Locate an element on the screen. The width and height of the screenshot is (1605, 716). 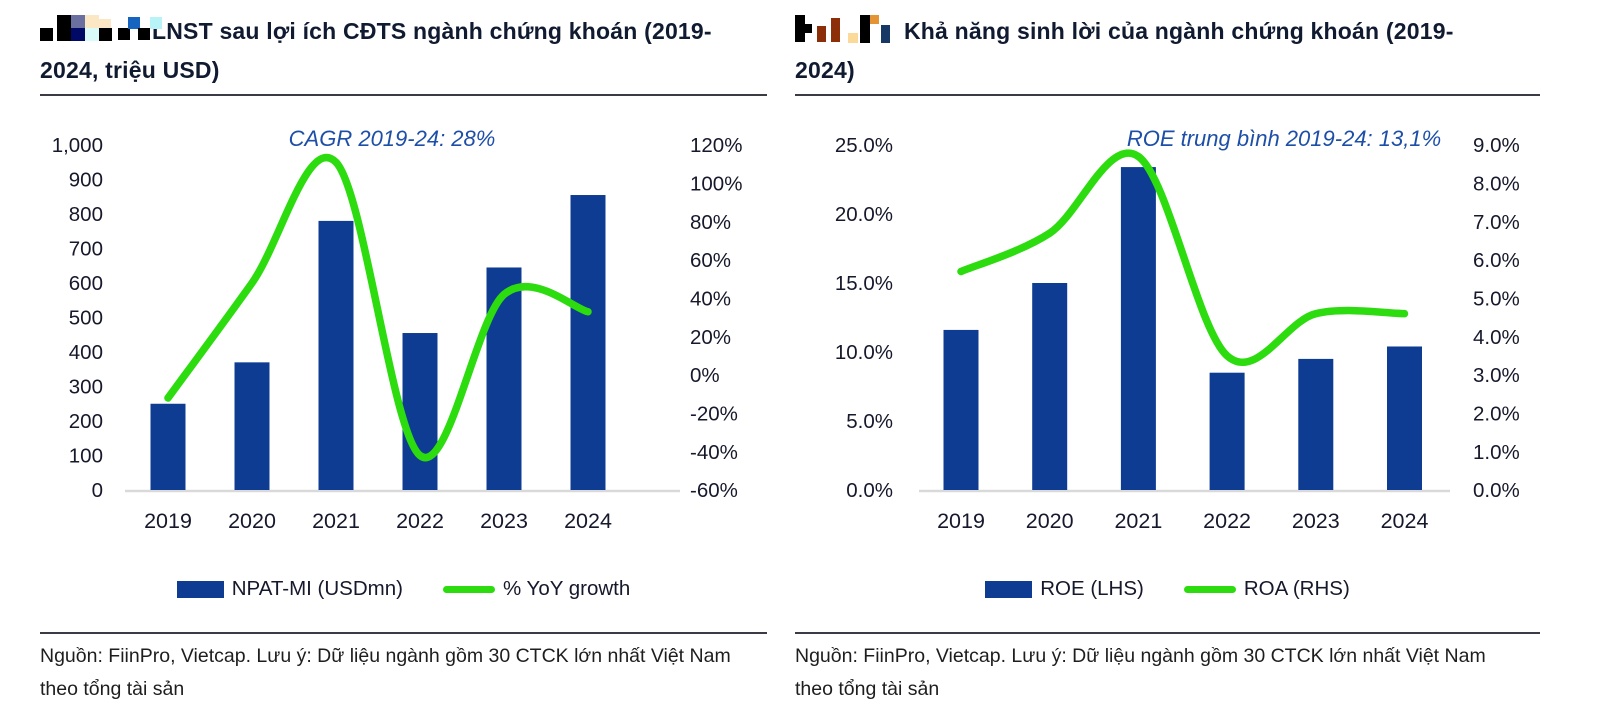
left-axis-tick: 0 is located at coordinates (97, 490).